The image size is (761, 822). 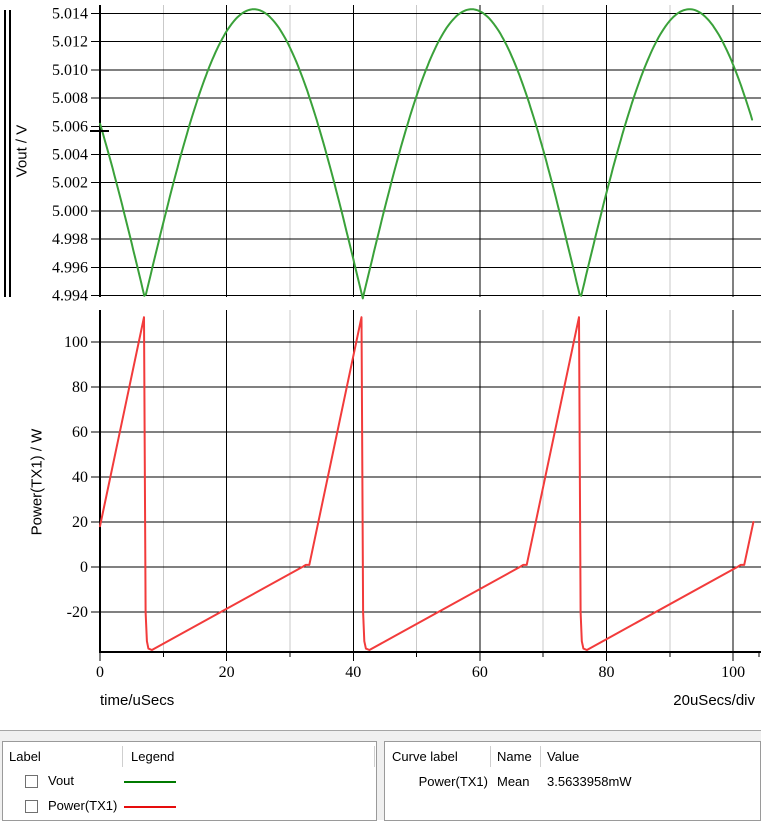 What do you see at coordinates (76, 342) in the screenshot?
I see `y-tick-label: 100` at bounding box center [76, 342].